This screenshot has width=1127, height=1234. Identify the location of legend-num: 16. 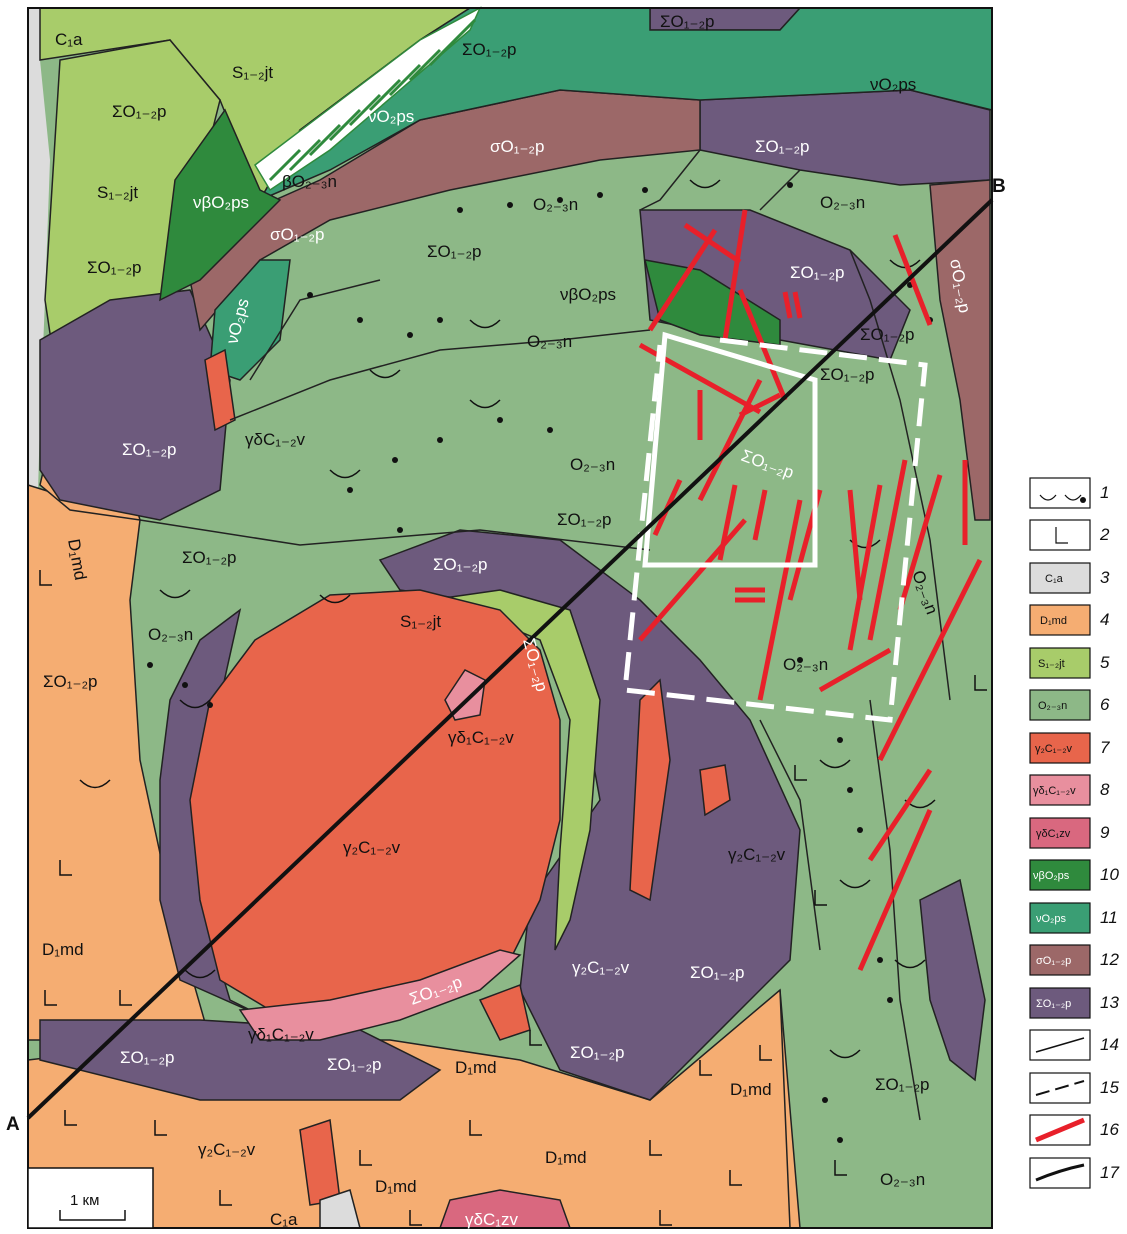
(1109, 1129).